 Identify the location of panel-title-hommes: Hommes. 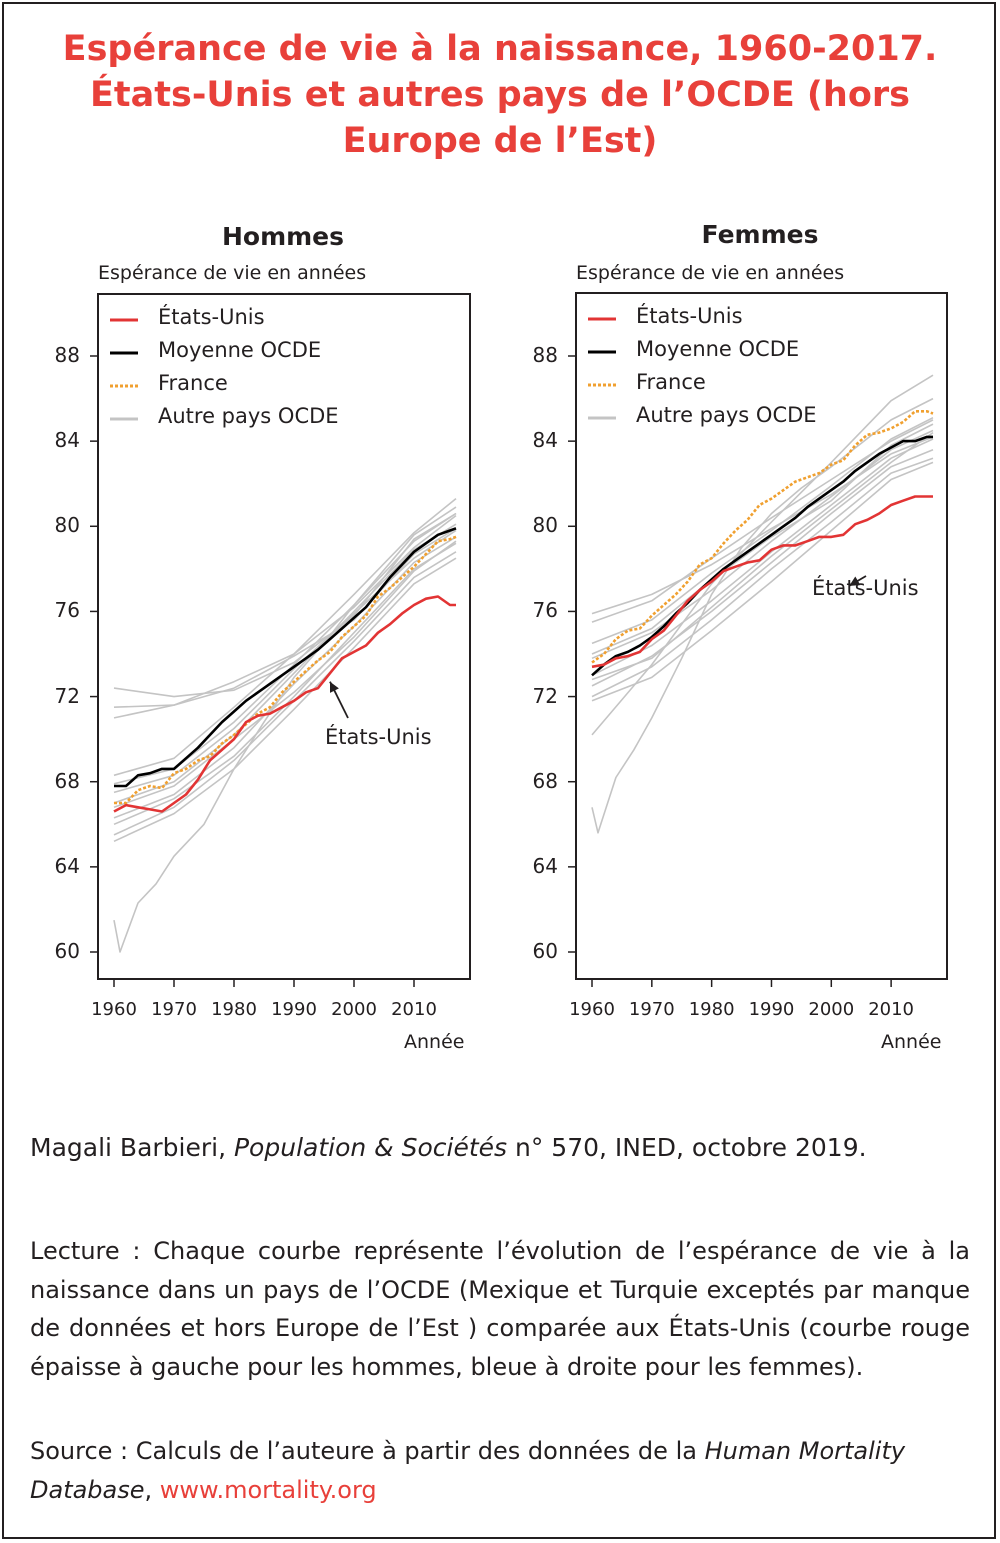
(283, 236).